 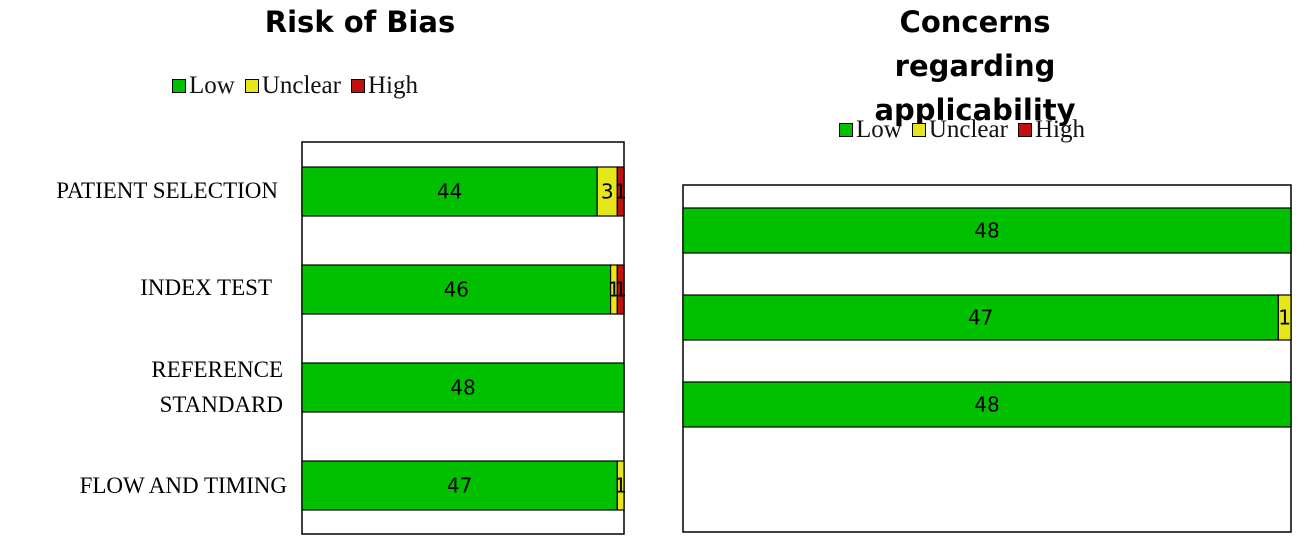 I want to click on row-label-reference-standard: REFERENCE STANDARD, so click(x=217, y=387).